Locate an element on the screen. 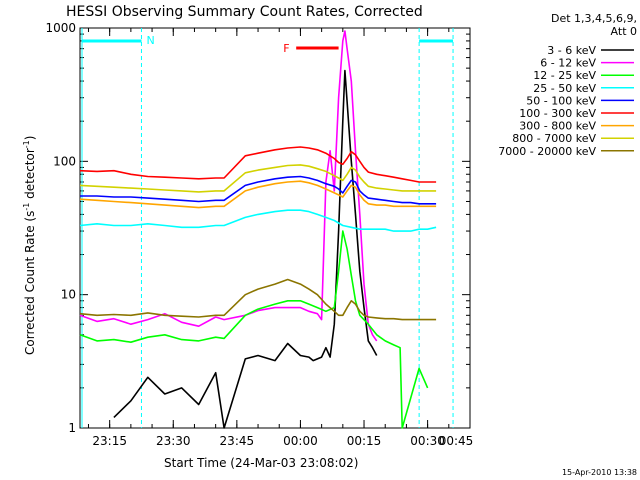 Image resolution: width=640 pixels, height=480 pixels. y-tick-label: 10 is located at coordinates (68, 295).